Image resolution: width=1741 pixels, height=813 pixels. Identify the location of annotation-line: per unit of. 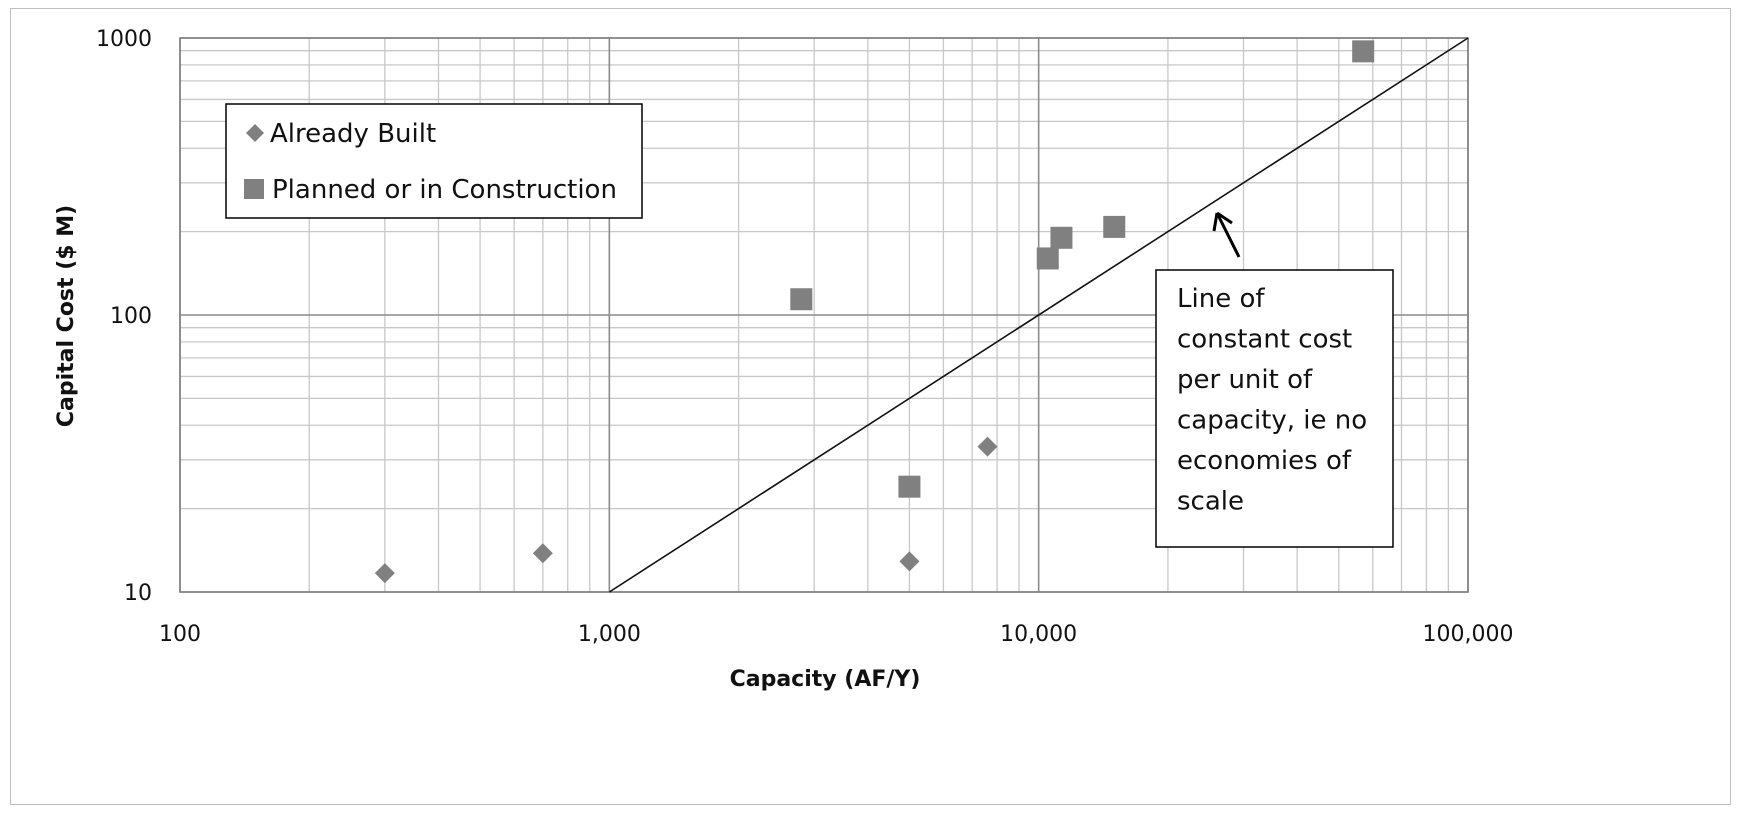
(1245, 380).